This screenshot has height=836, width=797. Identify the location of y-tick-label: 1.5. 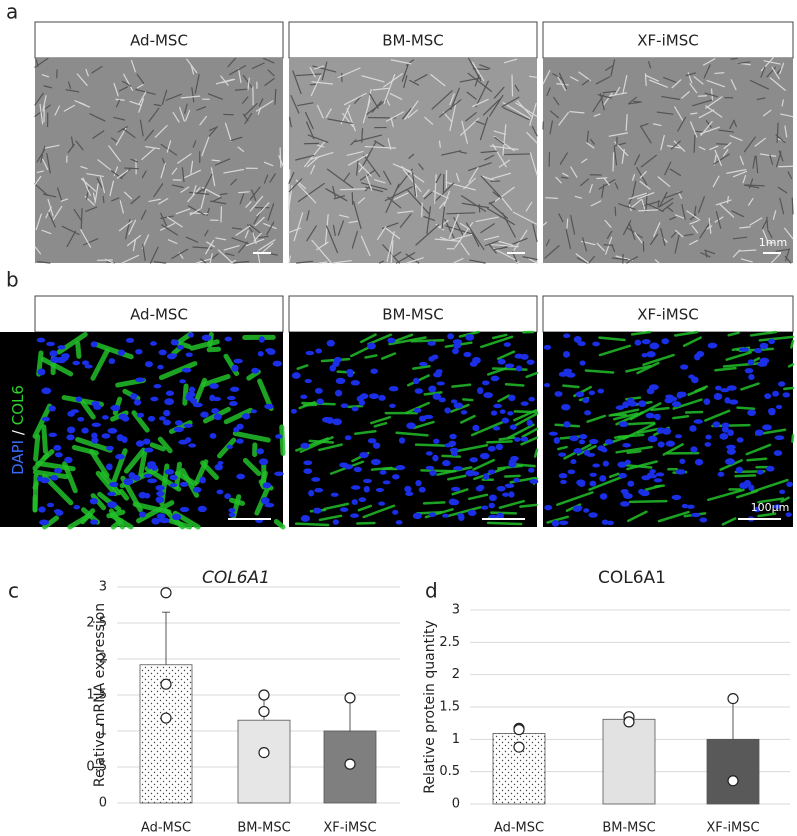
(96, 695).